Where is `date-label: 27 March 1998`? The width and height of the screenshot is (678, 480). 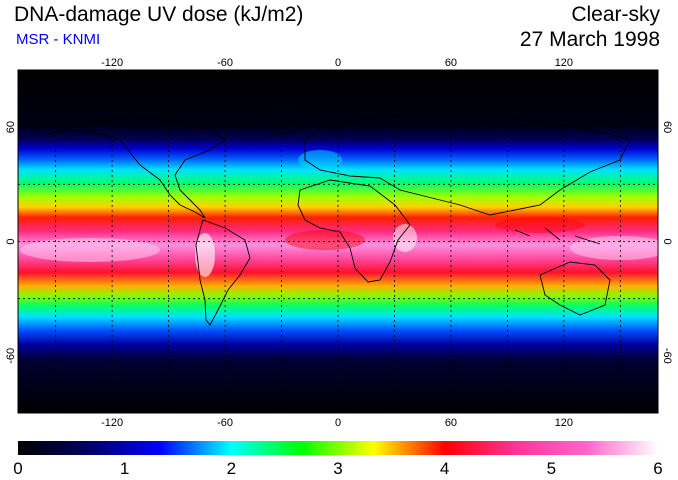 date-label: 27 March 1998 is located at coordinates (589, 39).